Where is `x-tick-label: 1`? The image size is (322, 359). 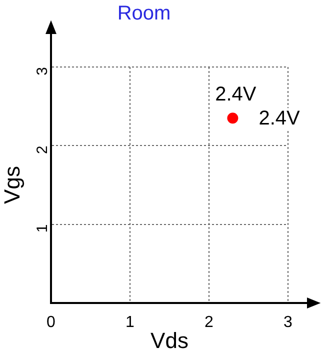
x-tick-label: 1 is located at coordinates (130, 323).